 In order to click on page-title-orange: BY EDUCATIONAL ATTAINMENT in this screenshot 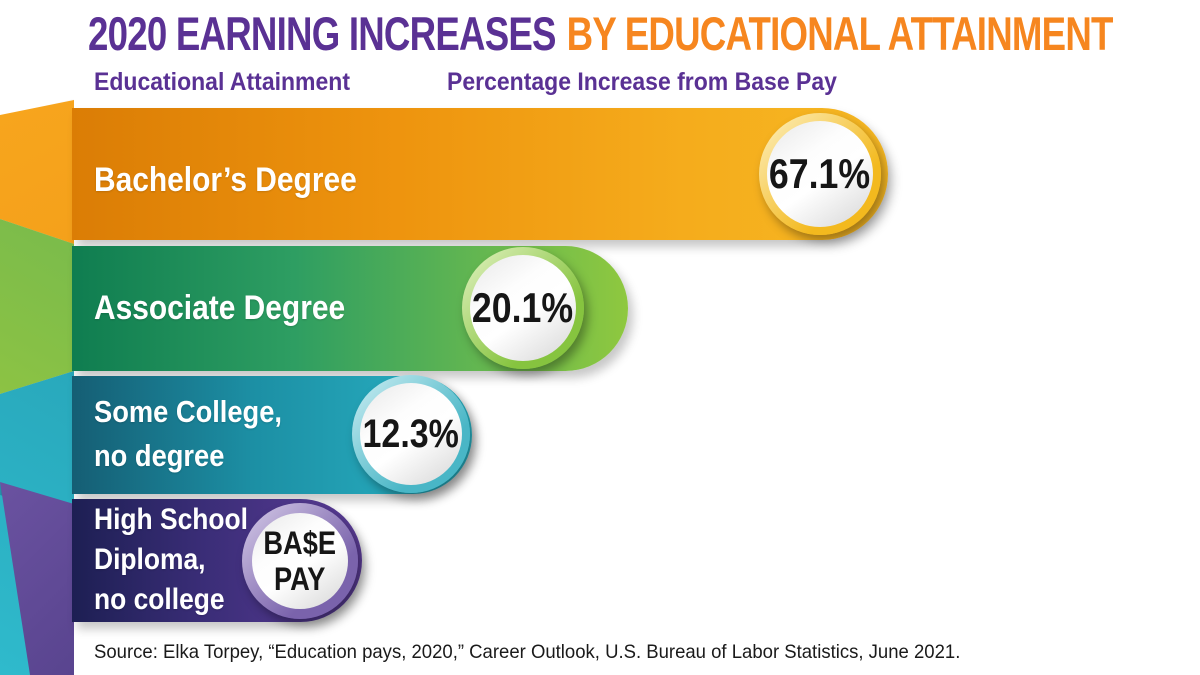, I will do `click(840, 33)`.